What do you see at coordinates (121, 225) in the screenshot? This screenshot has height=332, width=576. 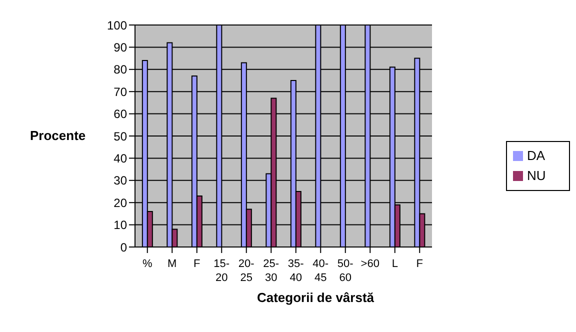 I see `y-tick-label: 10` at bounding box center [121, 225].